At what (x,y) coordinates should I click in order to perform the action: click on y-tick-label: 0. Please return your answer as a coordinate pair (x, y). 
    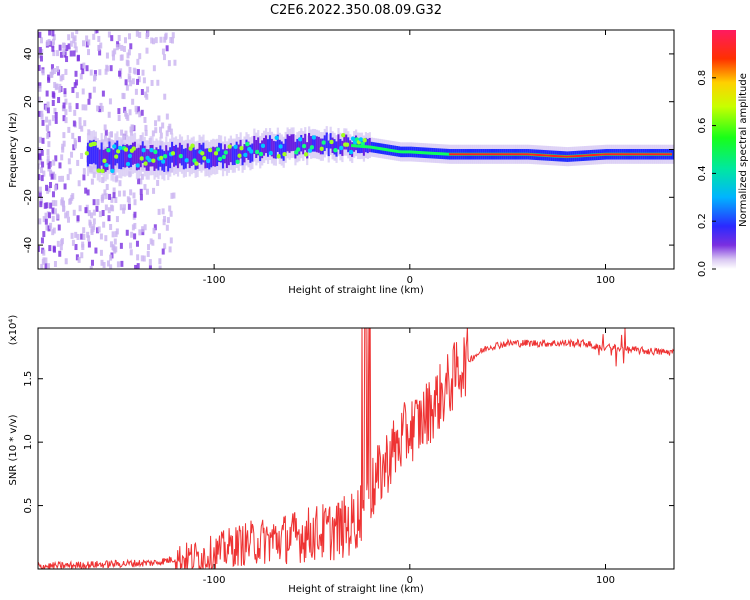
    Looking at the image, I should click on (28, 149).